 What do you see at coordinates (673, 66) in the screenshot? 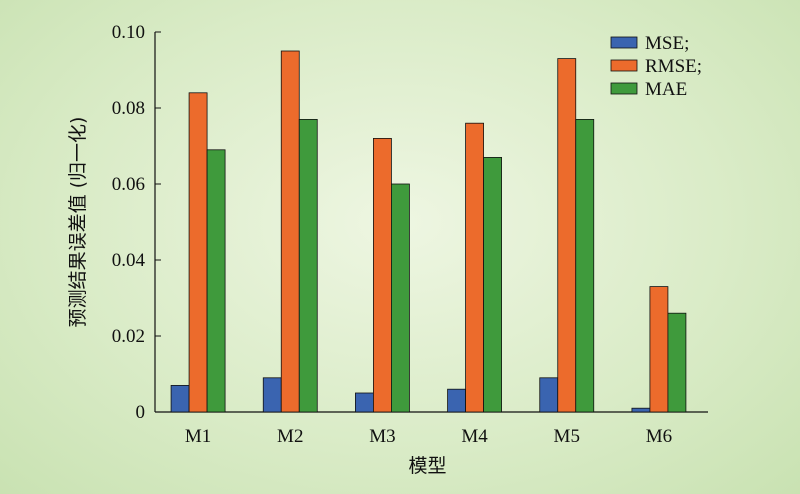
I see `legend-label: RMSE;` at bounding box center [673, 66].